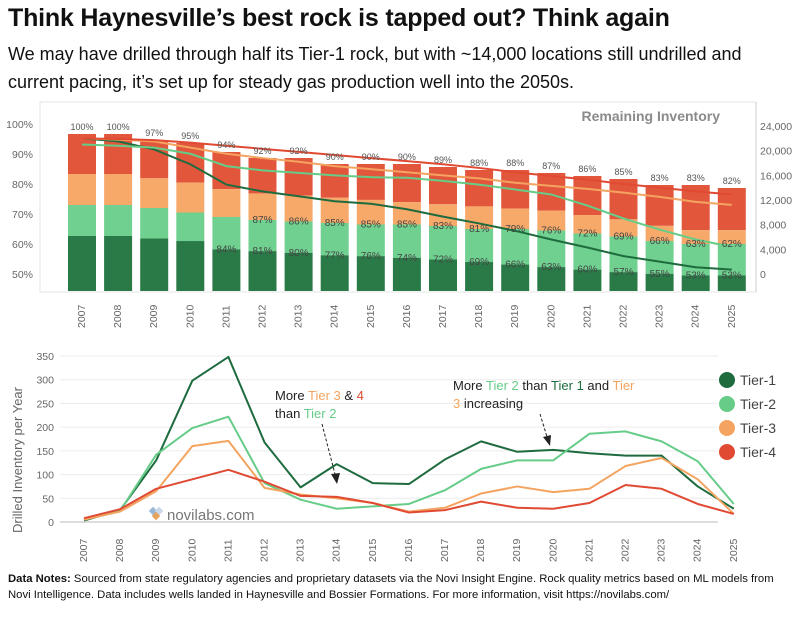  Describe the element at coordinates (623, 385) in the screenshot. I see `ann2-tier3: Tier` at that location.